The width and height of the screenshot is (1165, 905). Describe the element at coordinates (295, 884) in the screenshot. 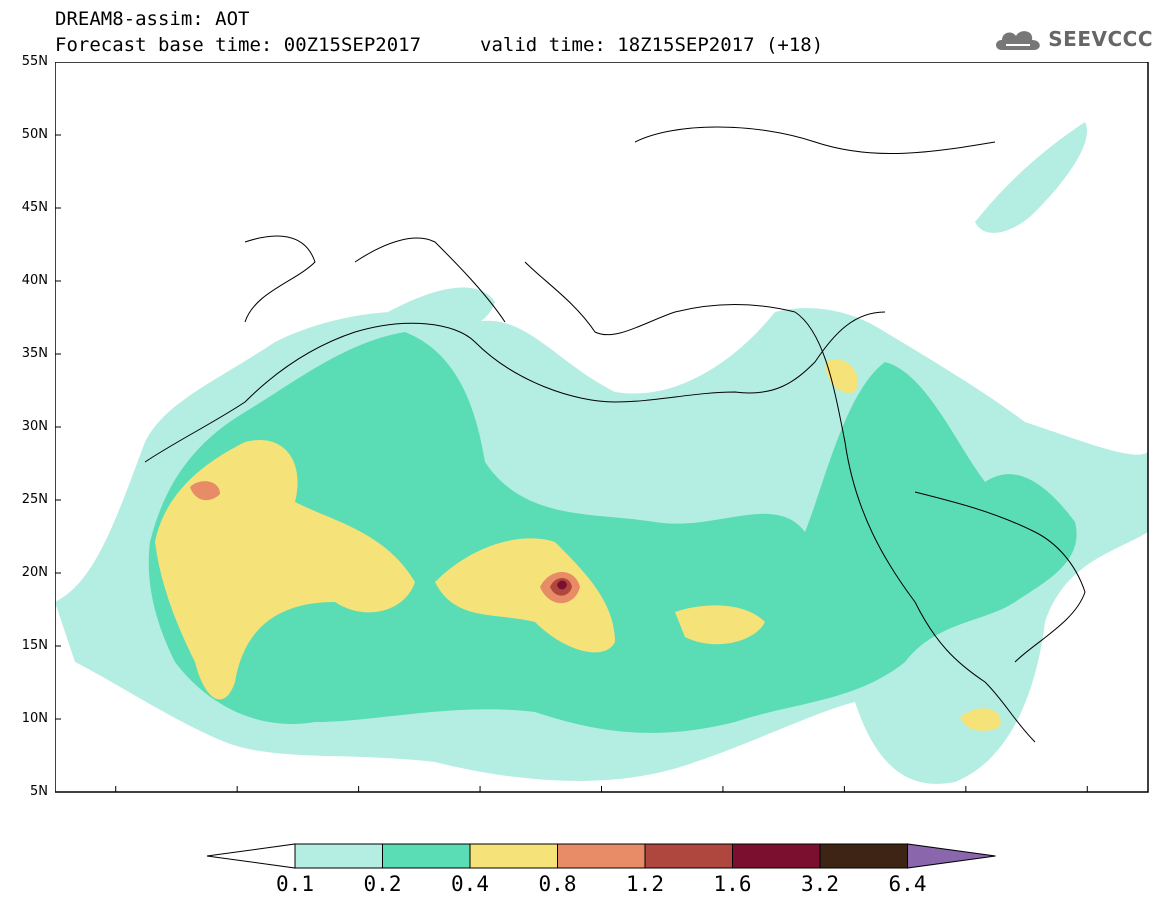

I see `colorbar-label: 0.1` at that location.